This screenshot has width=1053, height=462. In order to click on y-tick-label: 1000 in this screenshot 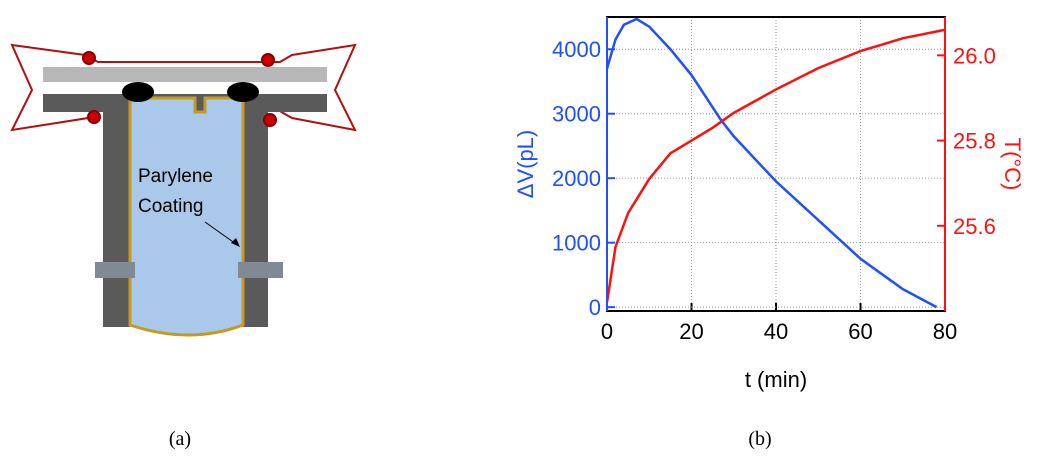, I will do `click(576, 243)`.